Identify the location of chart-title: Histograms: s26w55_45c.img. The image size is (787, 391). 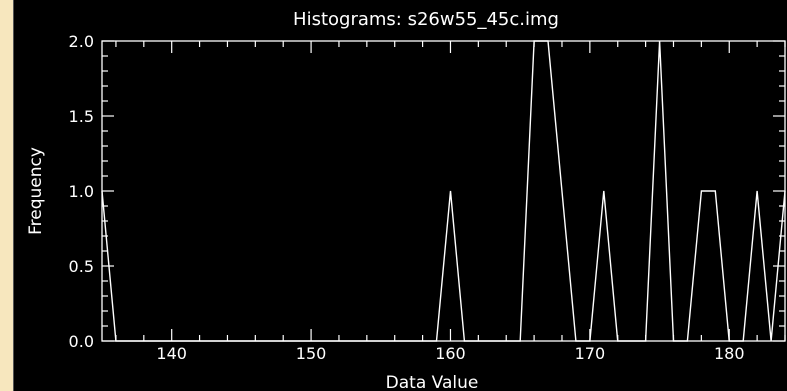
(426, 19).